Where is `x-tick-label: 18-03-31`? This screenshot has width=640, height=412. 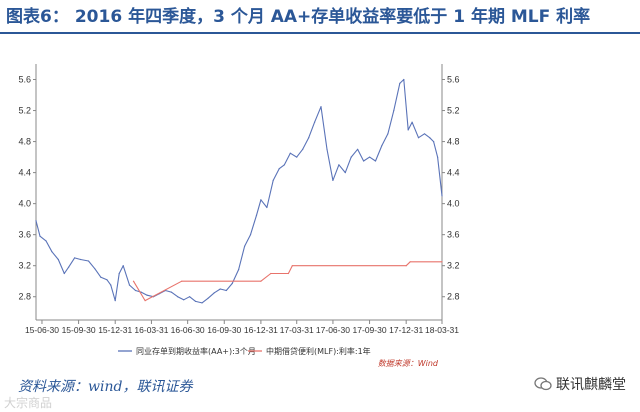 x-tick-label: 18-03-31 is located at coordinates (442, 330).